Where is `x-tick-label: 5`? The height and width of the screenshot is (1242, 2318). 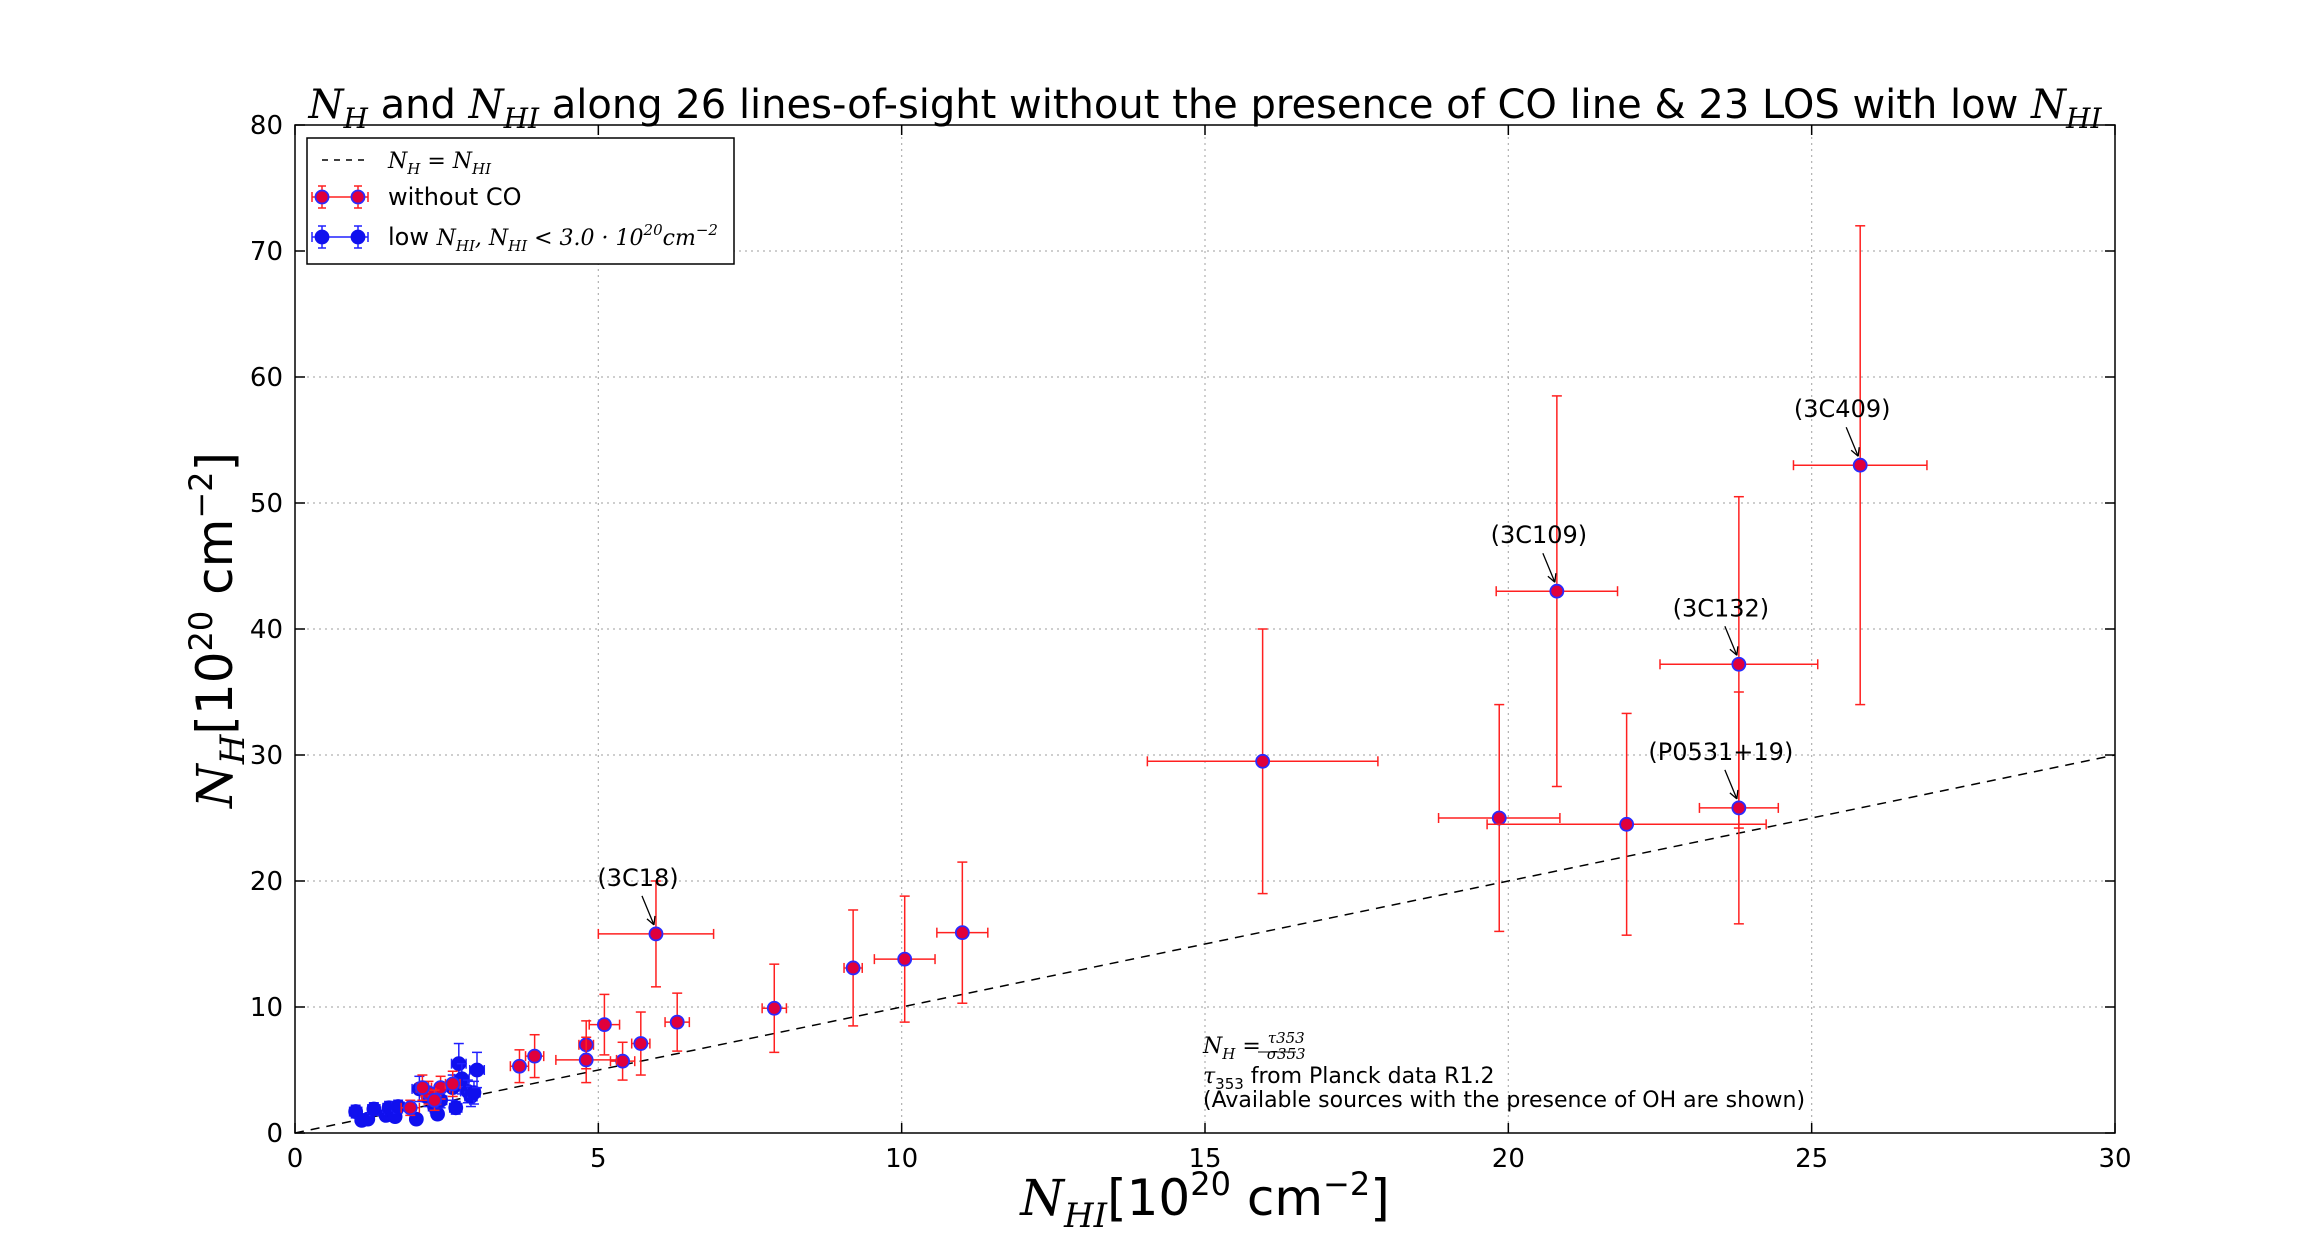 x-tick-label: 5 is located at coordinates (598, 1159).